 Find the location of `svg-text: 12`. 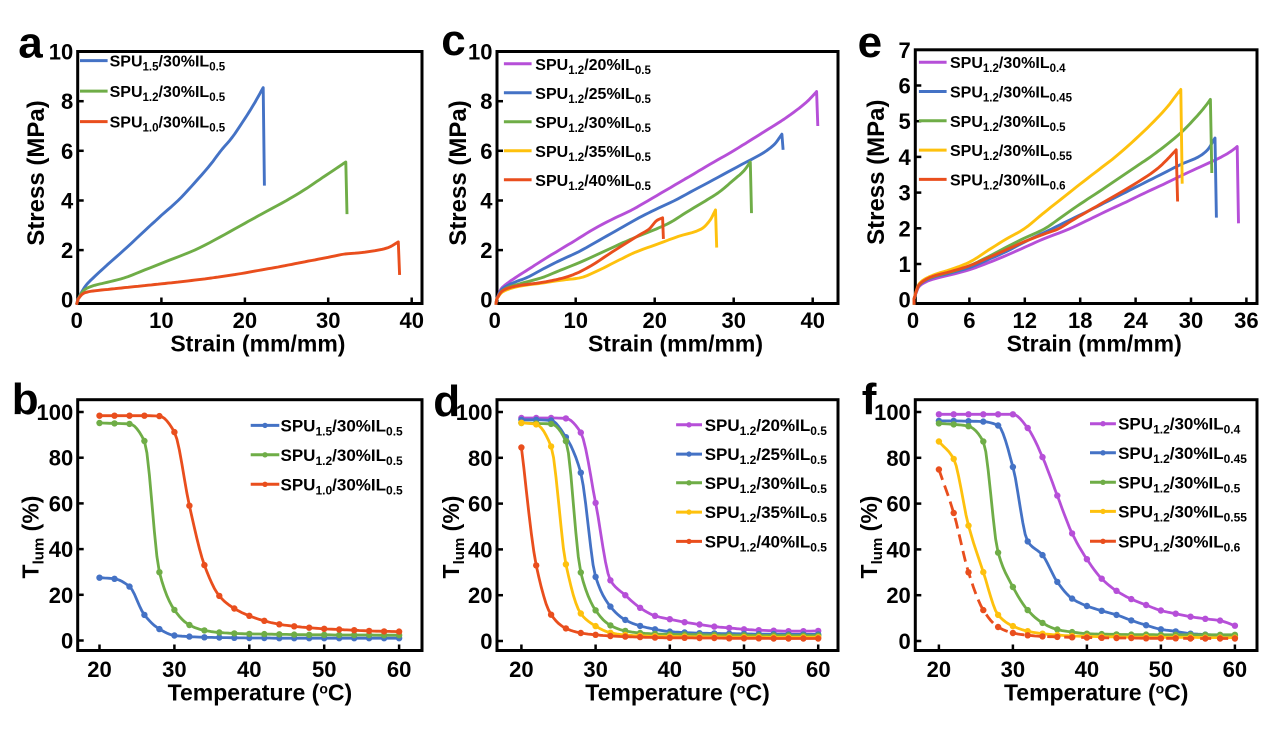

svg-text: 12 is located at coordinates (1025, 320).